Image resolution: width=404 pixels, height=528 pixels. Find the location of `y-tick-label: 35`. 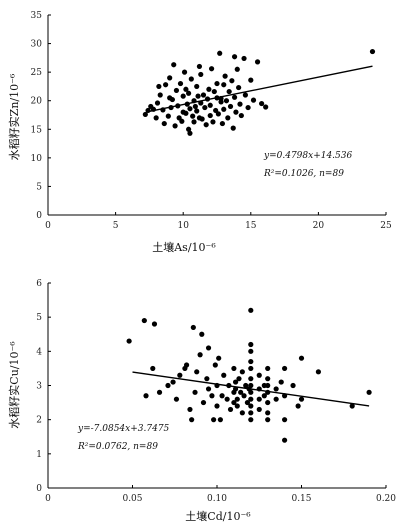

y-tick-label: 35 is located at coordinates (37, 16).